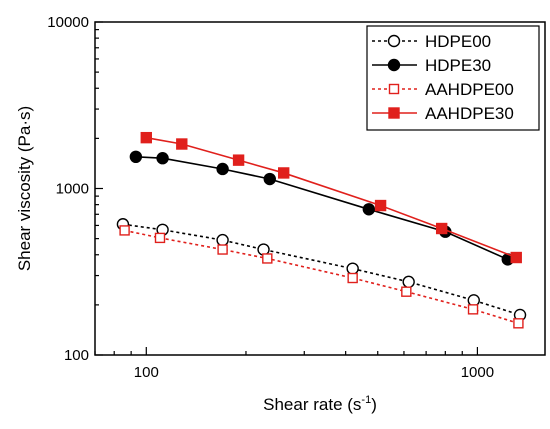  Describe the element at coordinates (76, 355) in the screenshot. I see `y-tick-label: 100` at that location.